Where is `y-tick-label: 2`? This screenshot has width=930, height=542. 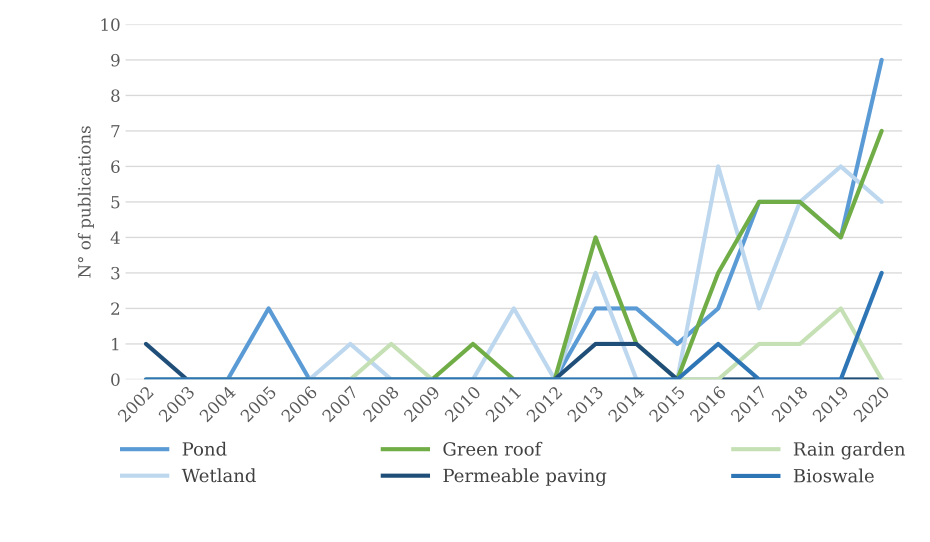 y-tick-label: 2 is located at coordinates (115, 308).